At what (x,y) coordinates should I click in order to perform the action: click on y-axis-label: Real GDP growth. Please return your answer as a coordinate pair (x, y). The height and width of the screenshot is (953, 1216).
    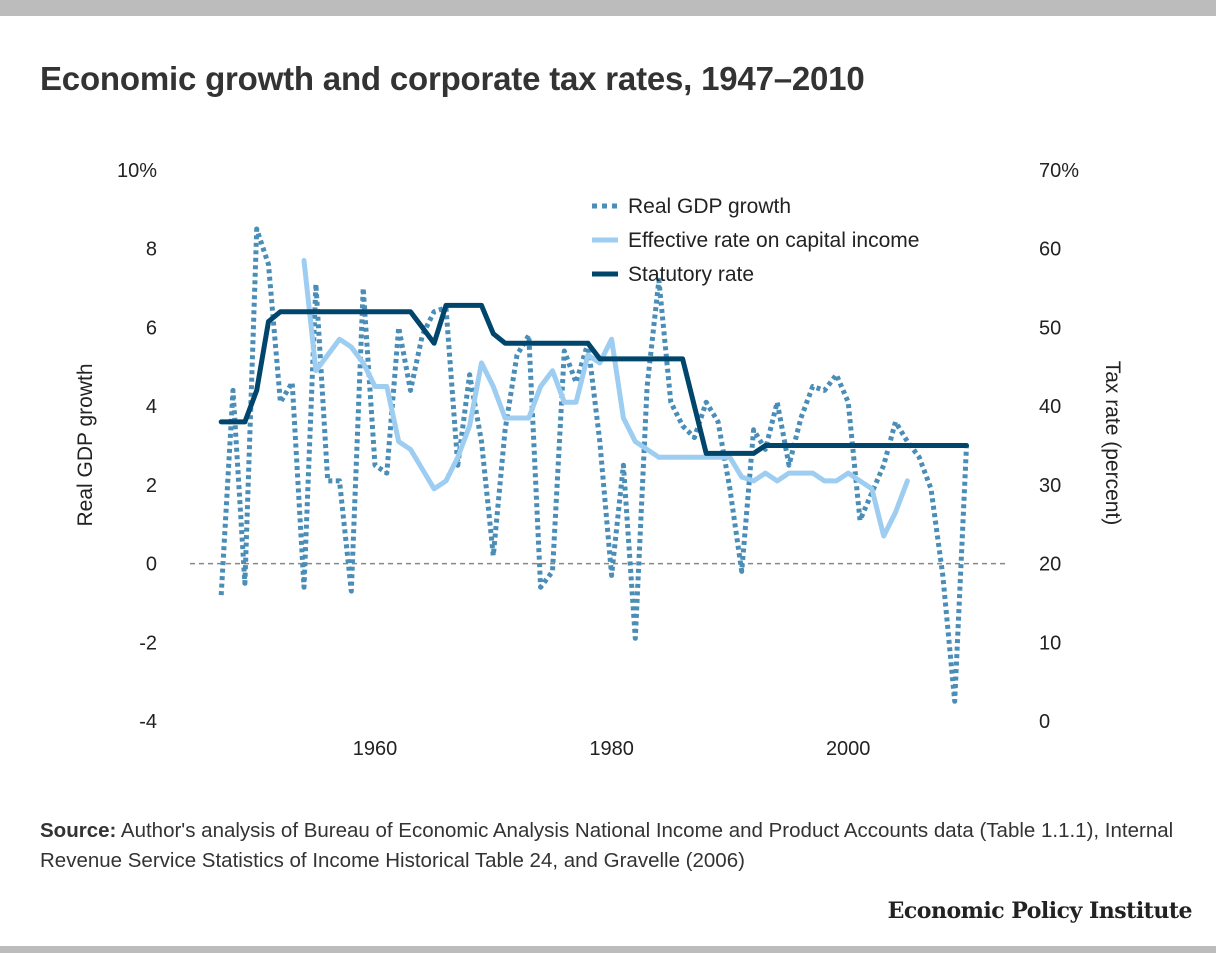
    Looking at the image, I should click on (85, 444).